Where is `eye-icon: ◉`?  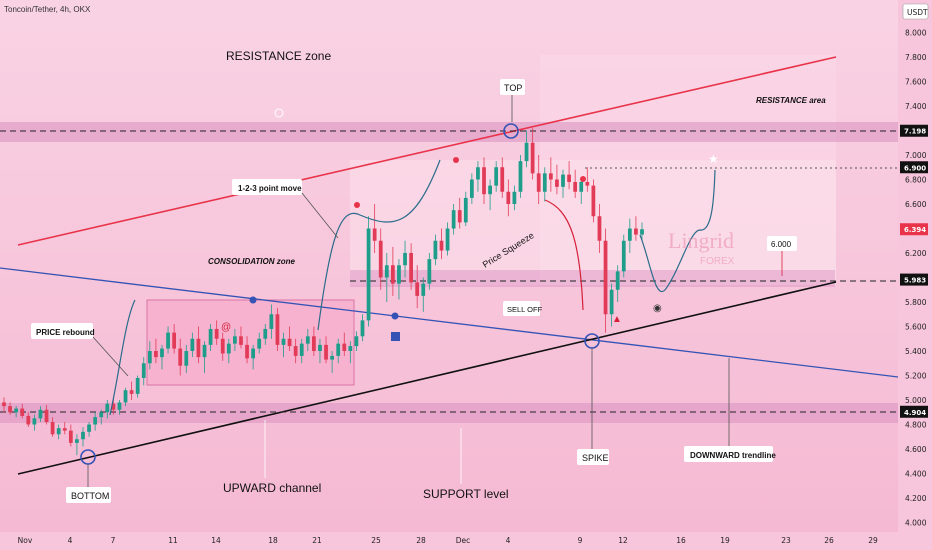
eye-icon: ◉ is located at coordinates (657, 308).